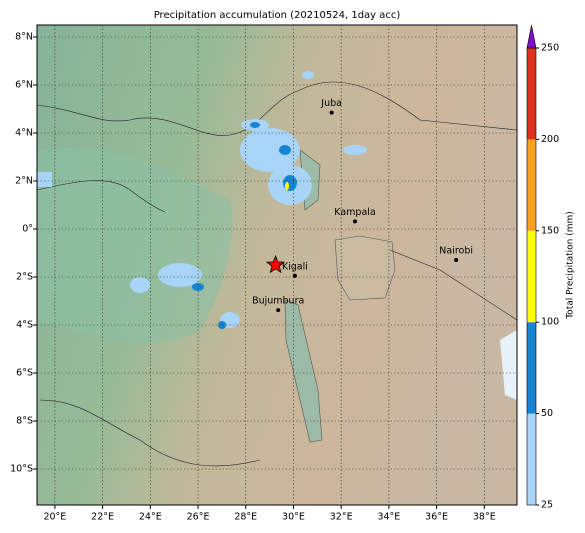  Describe the element at coordinates (571, 265) in the screenshot. I see `colorbar-label: Total Precipitation (mm)` at that location.